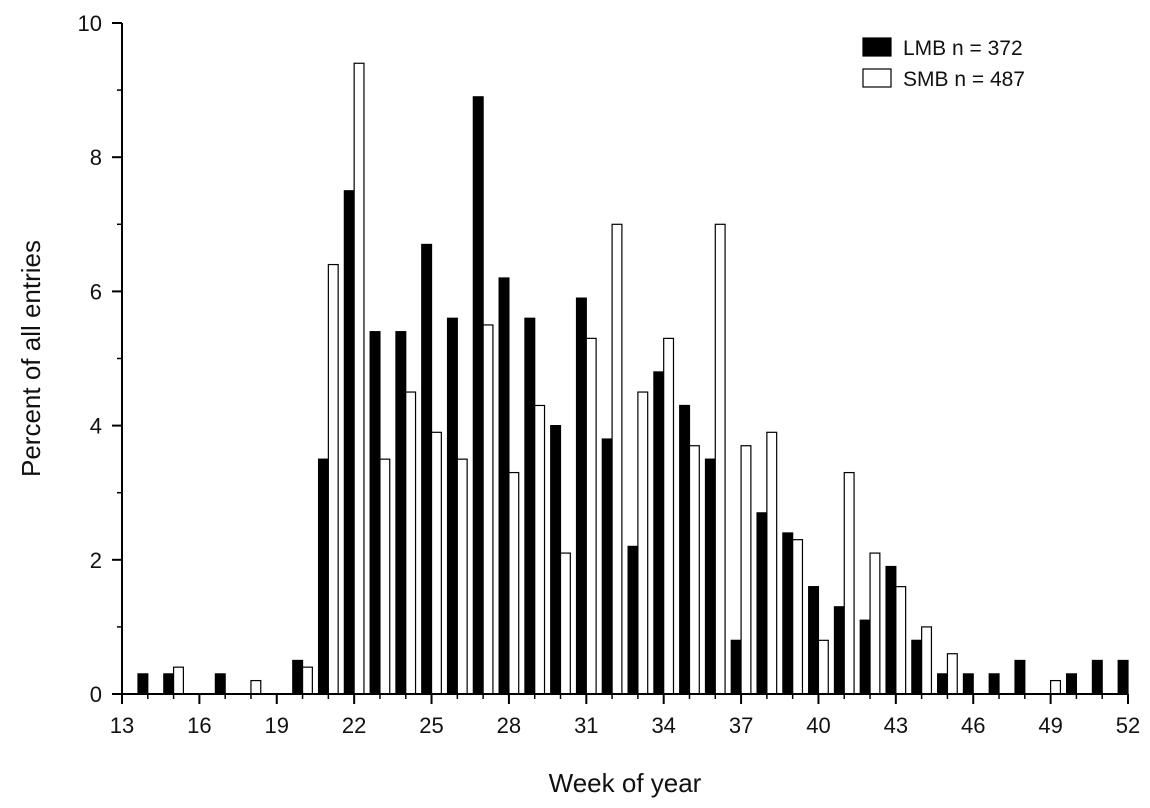  Describe the element at coordinates (90, 23) in the screenshot. I see `y-tick-label-10: 10` at that location.